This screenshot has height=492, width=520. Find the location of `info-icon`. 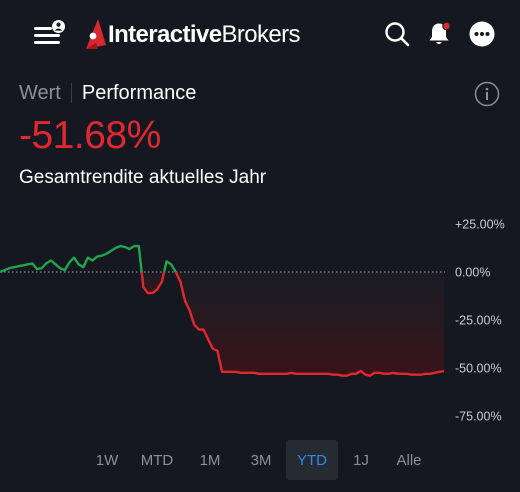

info-icon is located at coordinates (487, 94).